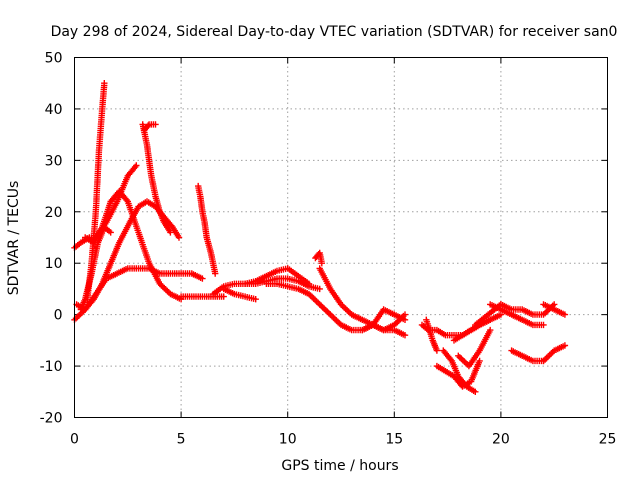 This screenshot has height=480, width=640. What do you see at coordinates (74, 440) in the screenshot?
I see `x-tick-label: 0` at bounding box center [74, 440].